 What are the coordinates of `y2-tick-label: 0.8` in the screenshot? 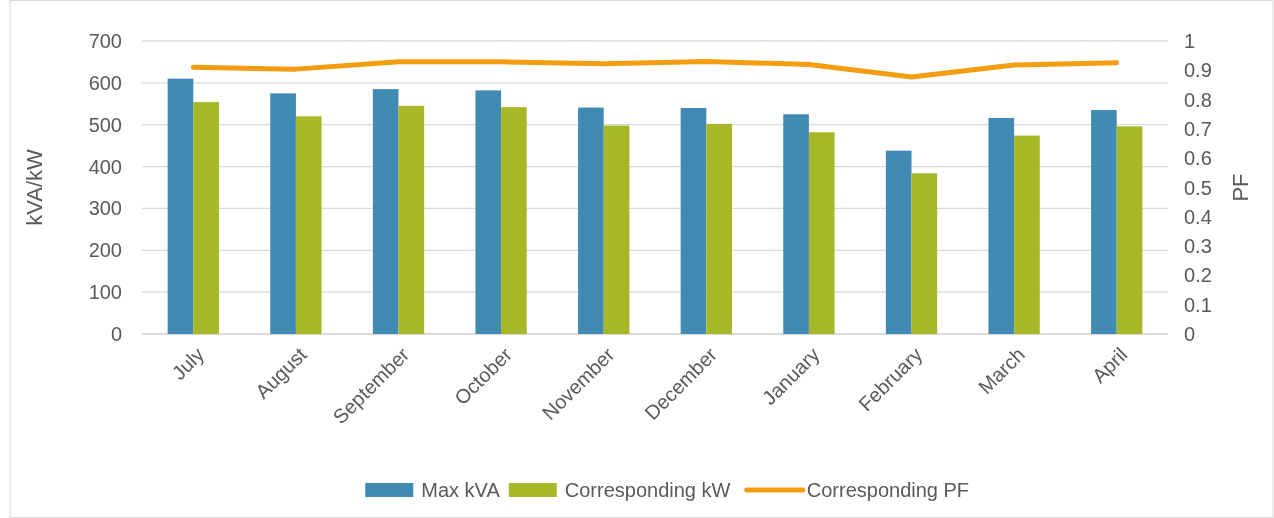 It's located at (1198, 99).